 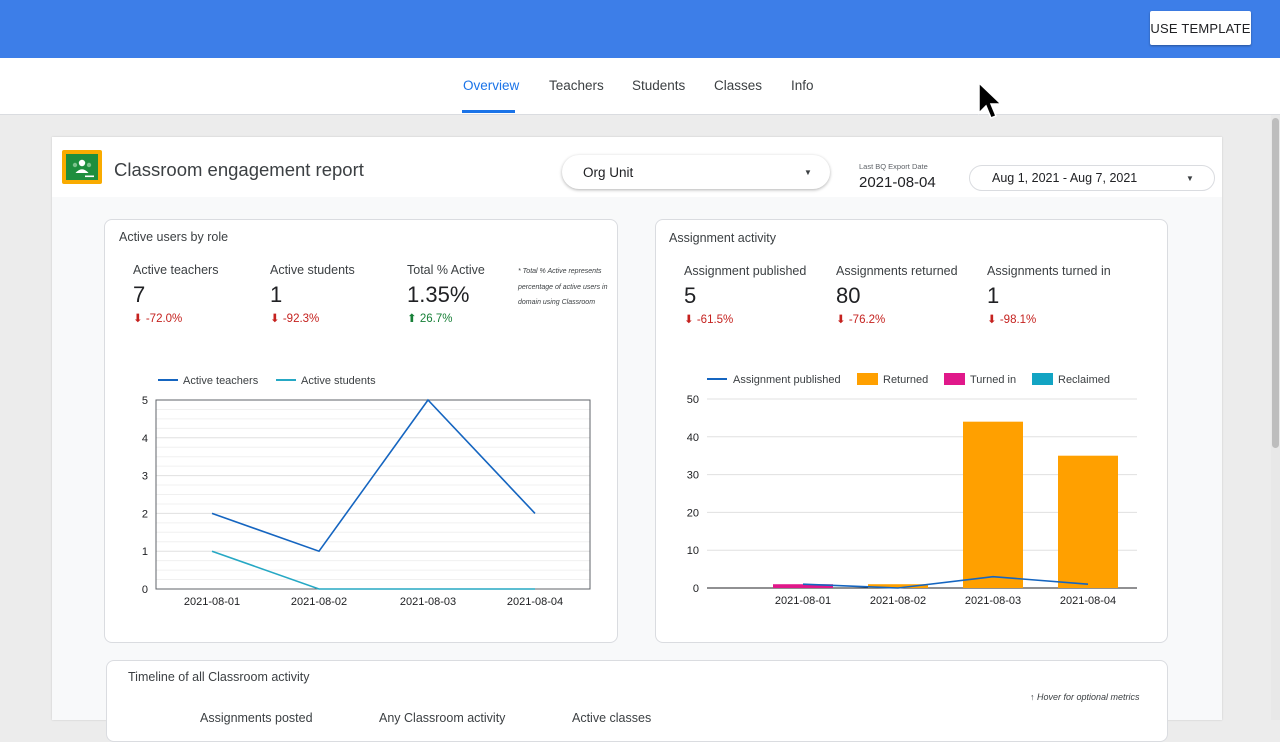 I want to click on metric-value: 1.35%, so click(x=438, y=294).